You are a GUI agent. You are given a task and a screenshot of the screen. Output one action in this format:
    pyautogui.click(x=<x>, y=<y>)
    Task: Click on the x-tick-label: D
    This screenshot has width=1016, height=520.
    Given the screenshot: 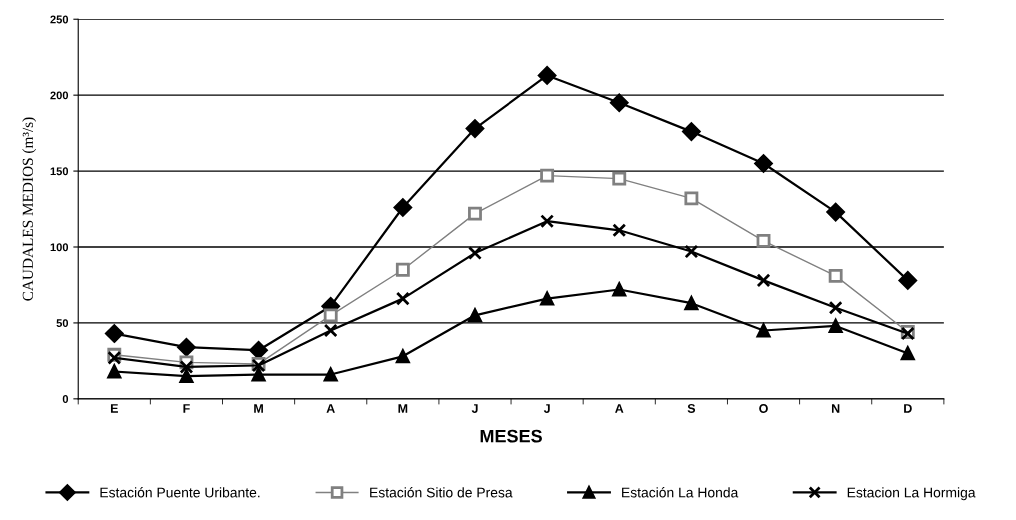 What is the action you would take?
    pyautogui.click(x=908, y=408)
    